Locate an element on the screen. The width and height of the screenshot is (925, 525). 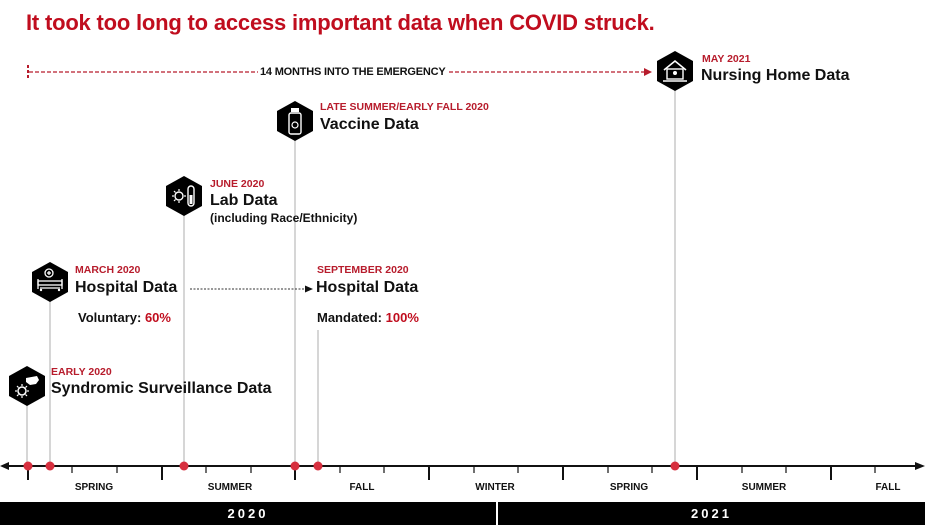
event-title-hospital-march: Hospital Data is located at coordinates (126, 287).